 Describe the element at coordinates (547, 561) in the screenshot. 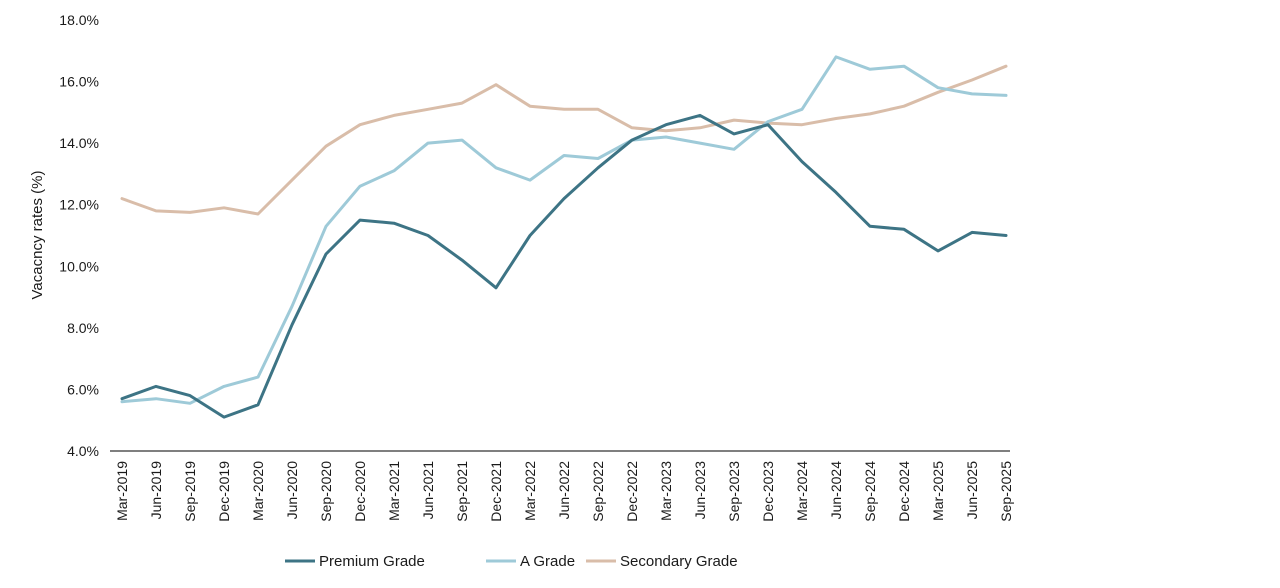

I see `legend-label-a-grade: A Grade` at that location.